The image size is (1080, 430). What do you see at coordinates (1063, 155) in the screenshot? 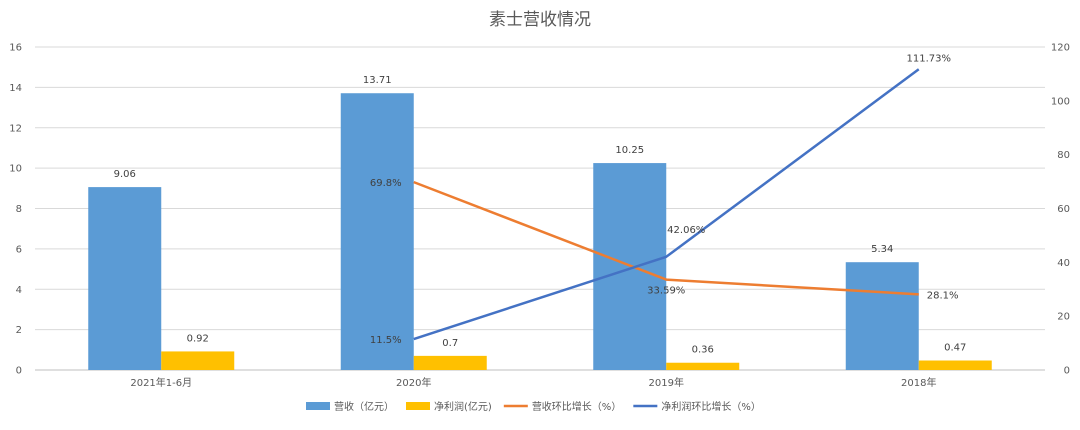
I see `y-right-tick-label: 80` at bounding box center [1063, 155].